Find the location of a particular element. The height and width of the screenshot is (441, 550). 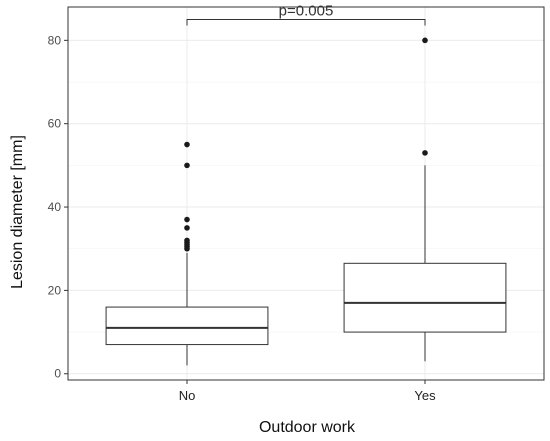

x-axis-title: Outdoor work is located at coordinates (307, 427).